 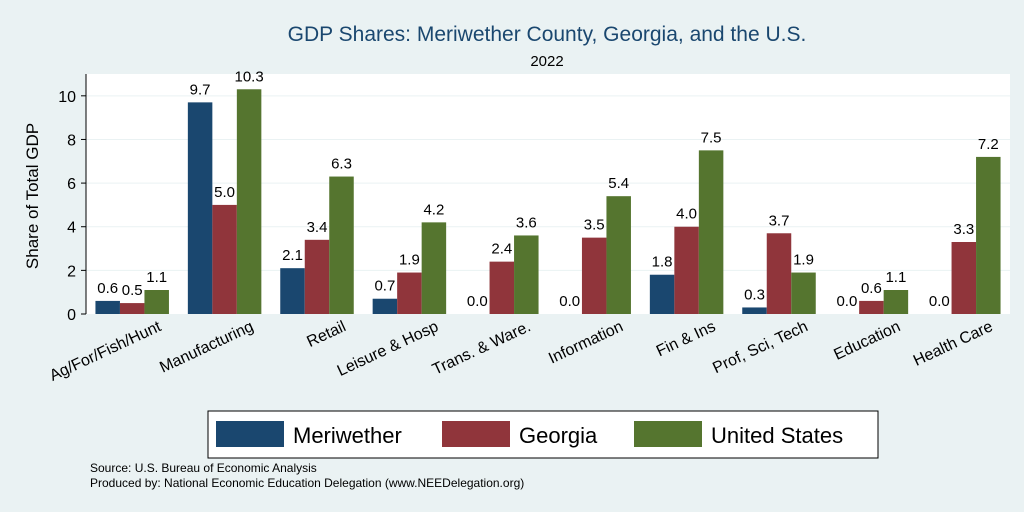 I want to click on legend-swatch-georgia, so click(x=476, y=434).